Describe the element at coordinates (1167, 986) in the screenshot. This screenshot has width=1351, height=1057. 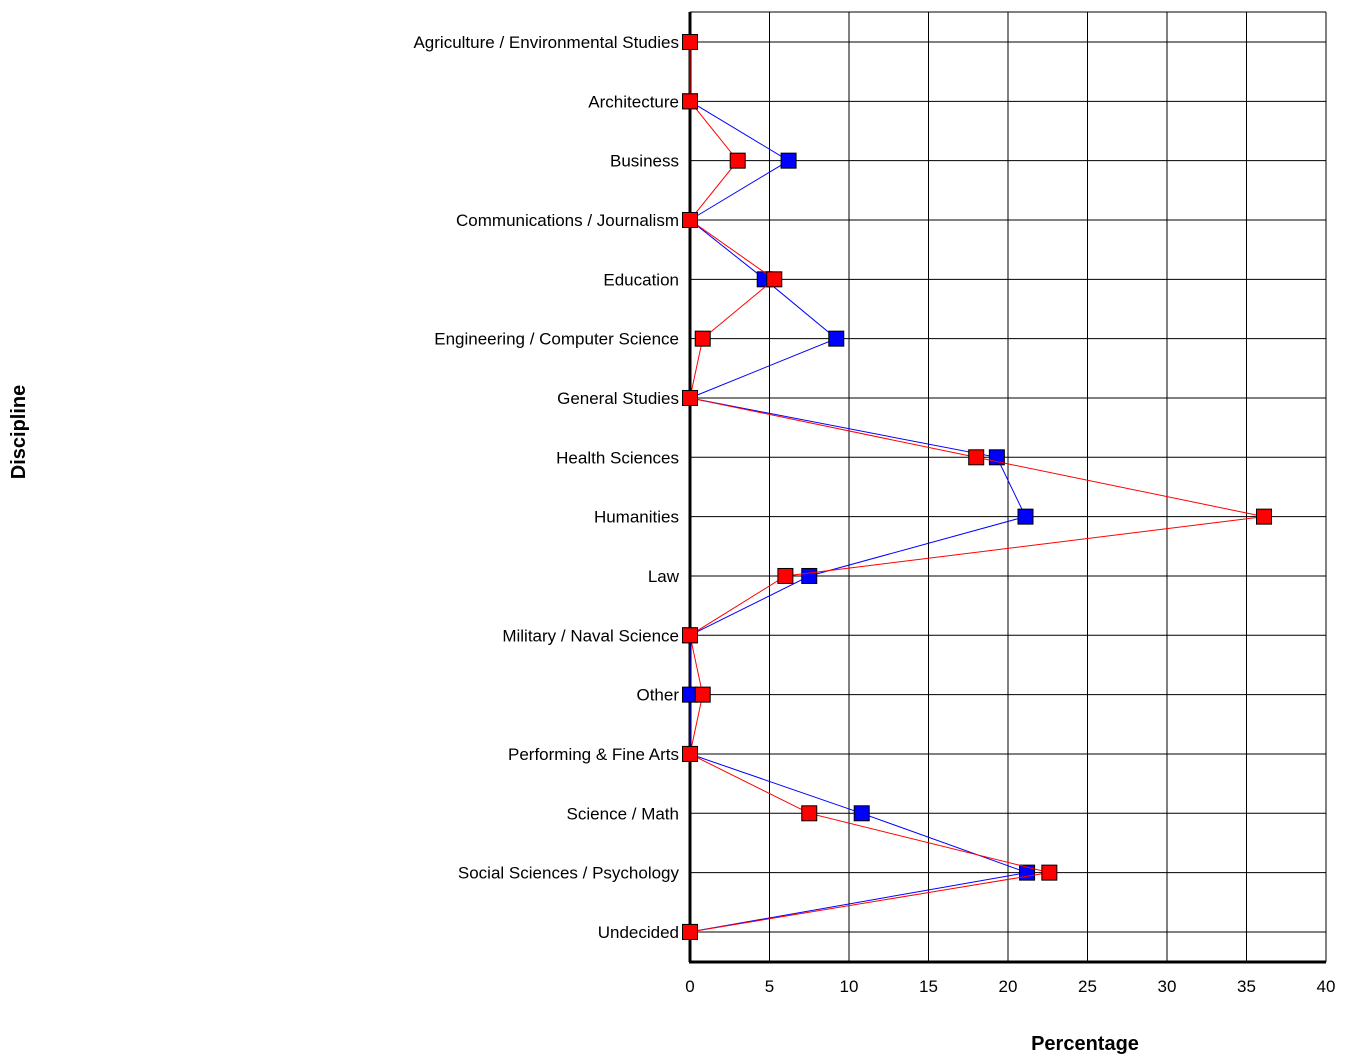
I see `x-tick-label-6: 30` at that location.